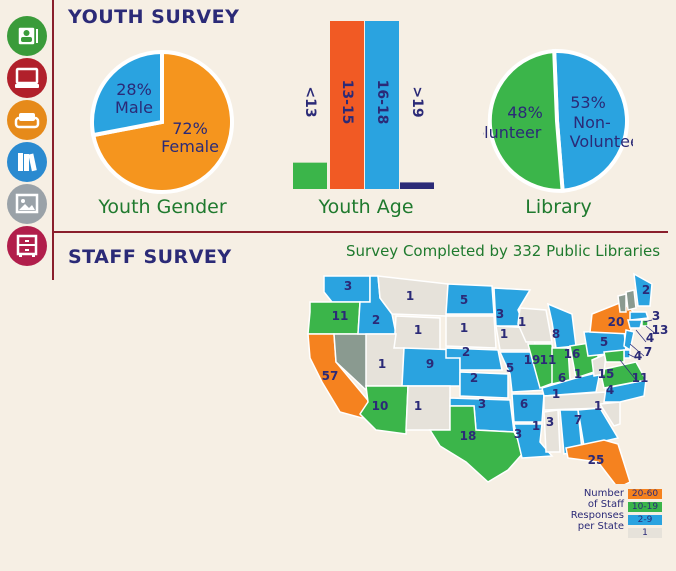 The width and height of the screenshot is (676, 571). Describe the element at coordinates (648, 352) in the screenshot. I see `state-value-nj: 7` at that location.